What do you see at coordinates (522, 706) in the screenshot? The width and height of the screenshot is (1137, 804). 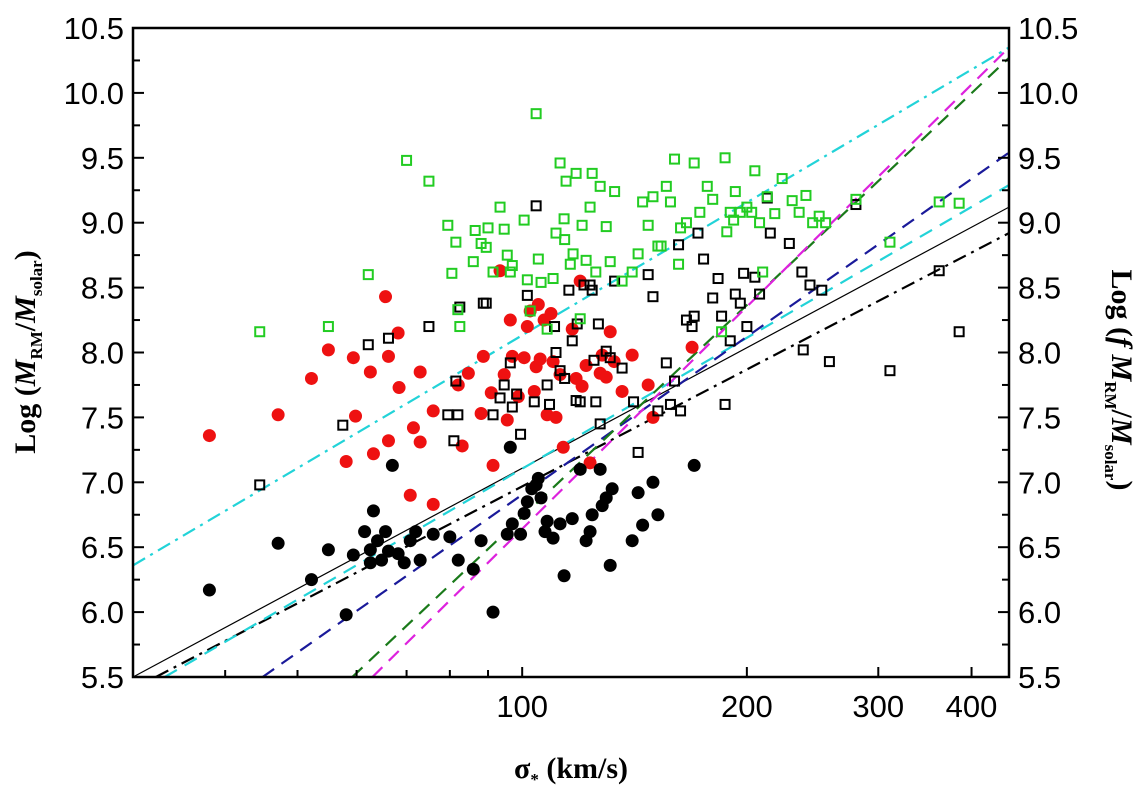 I see `x-tick-label: 100` at bounding box center [522, 706].